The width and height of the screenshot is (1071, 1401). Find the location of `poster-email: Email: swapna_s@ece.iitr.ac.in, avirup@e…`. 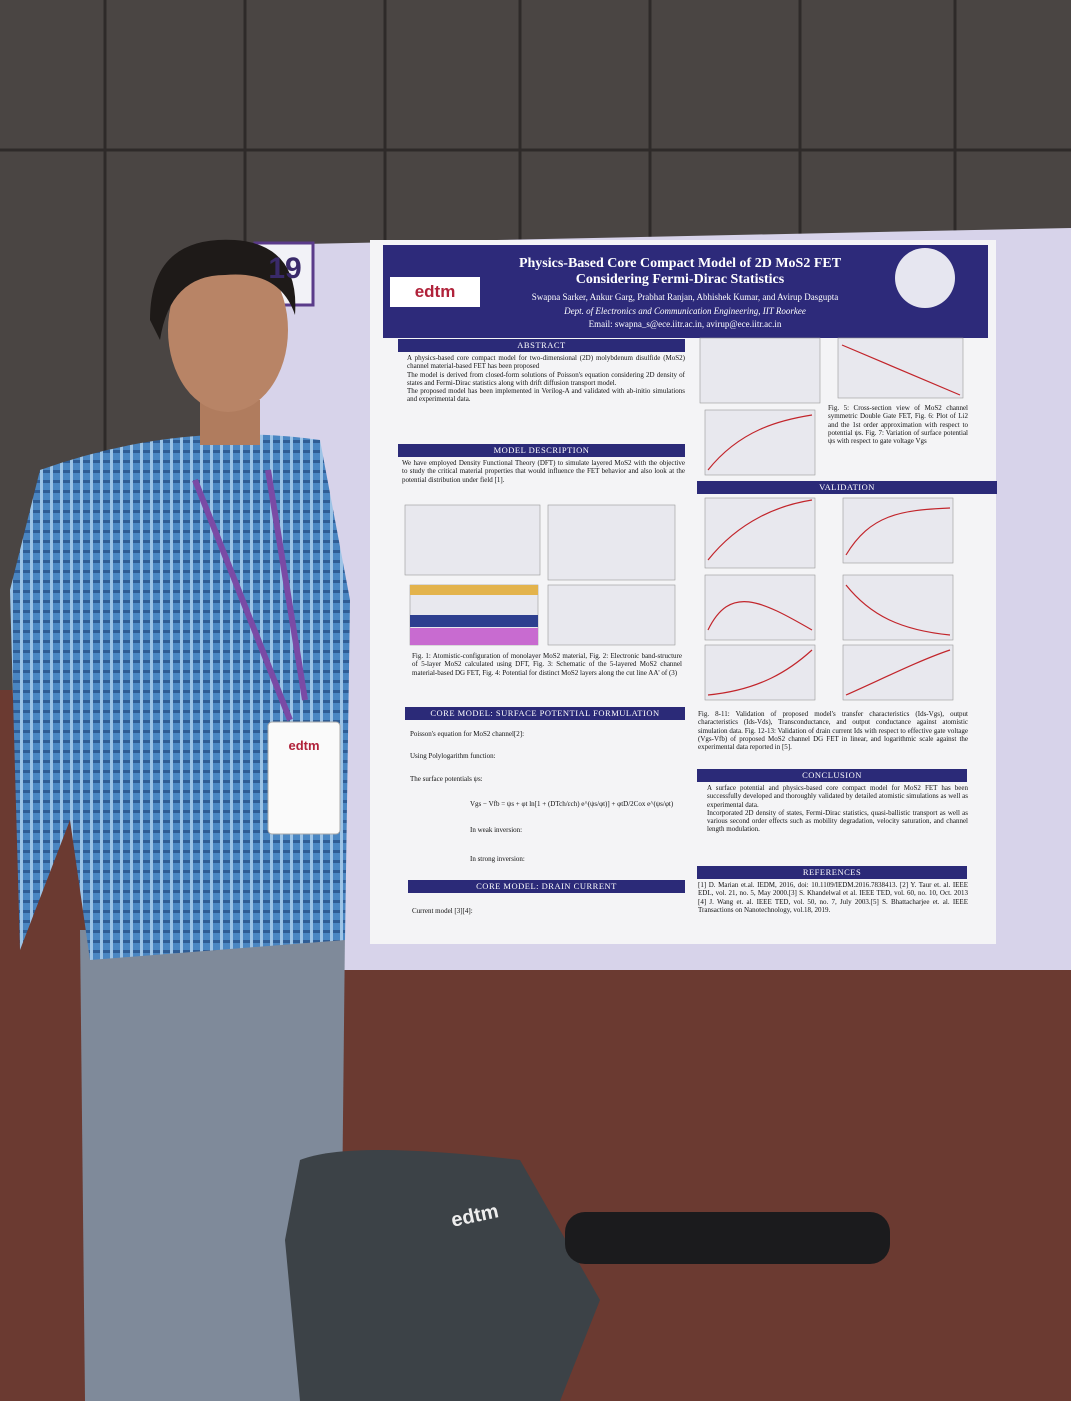

poster-email: Email: swapna_s@ece.iitr.ac.in, avirup@e… is located at coordinates (685, 324).